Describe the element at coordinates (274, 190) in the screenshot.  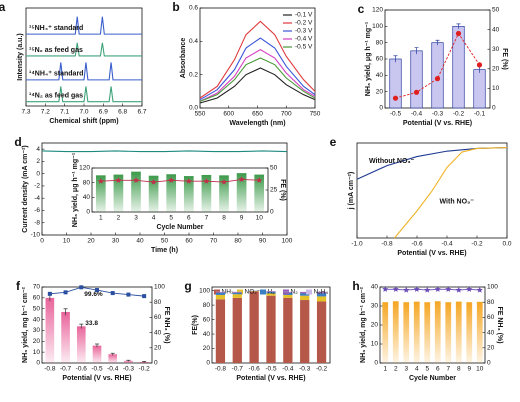
I see `y2-tick-label: 25` at that location.